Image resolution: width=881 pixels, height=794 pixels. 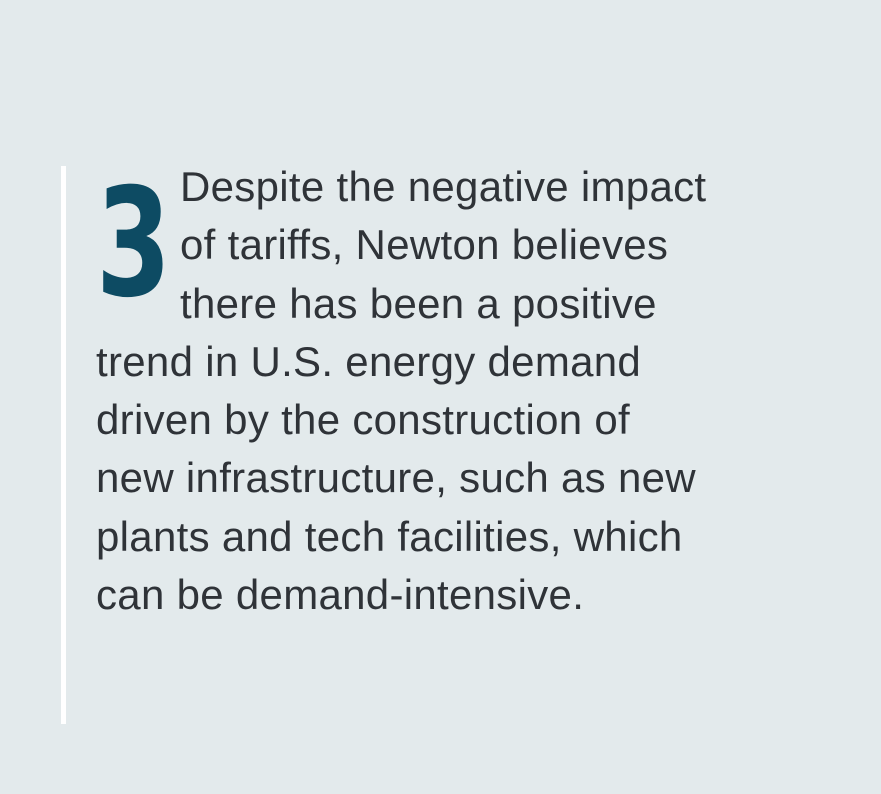 What do you see at coordinates (396, 478) in the screenshot?
I see `statement-line-6: new infrastructure, such as new` at bounding box center [396, 478].